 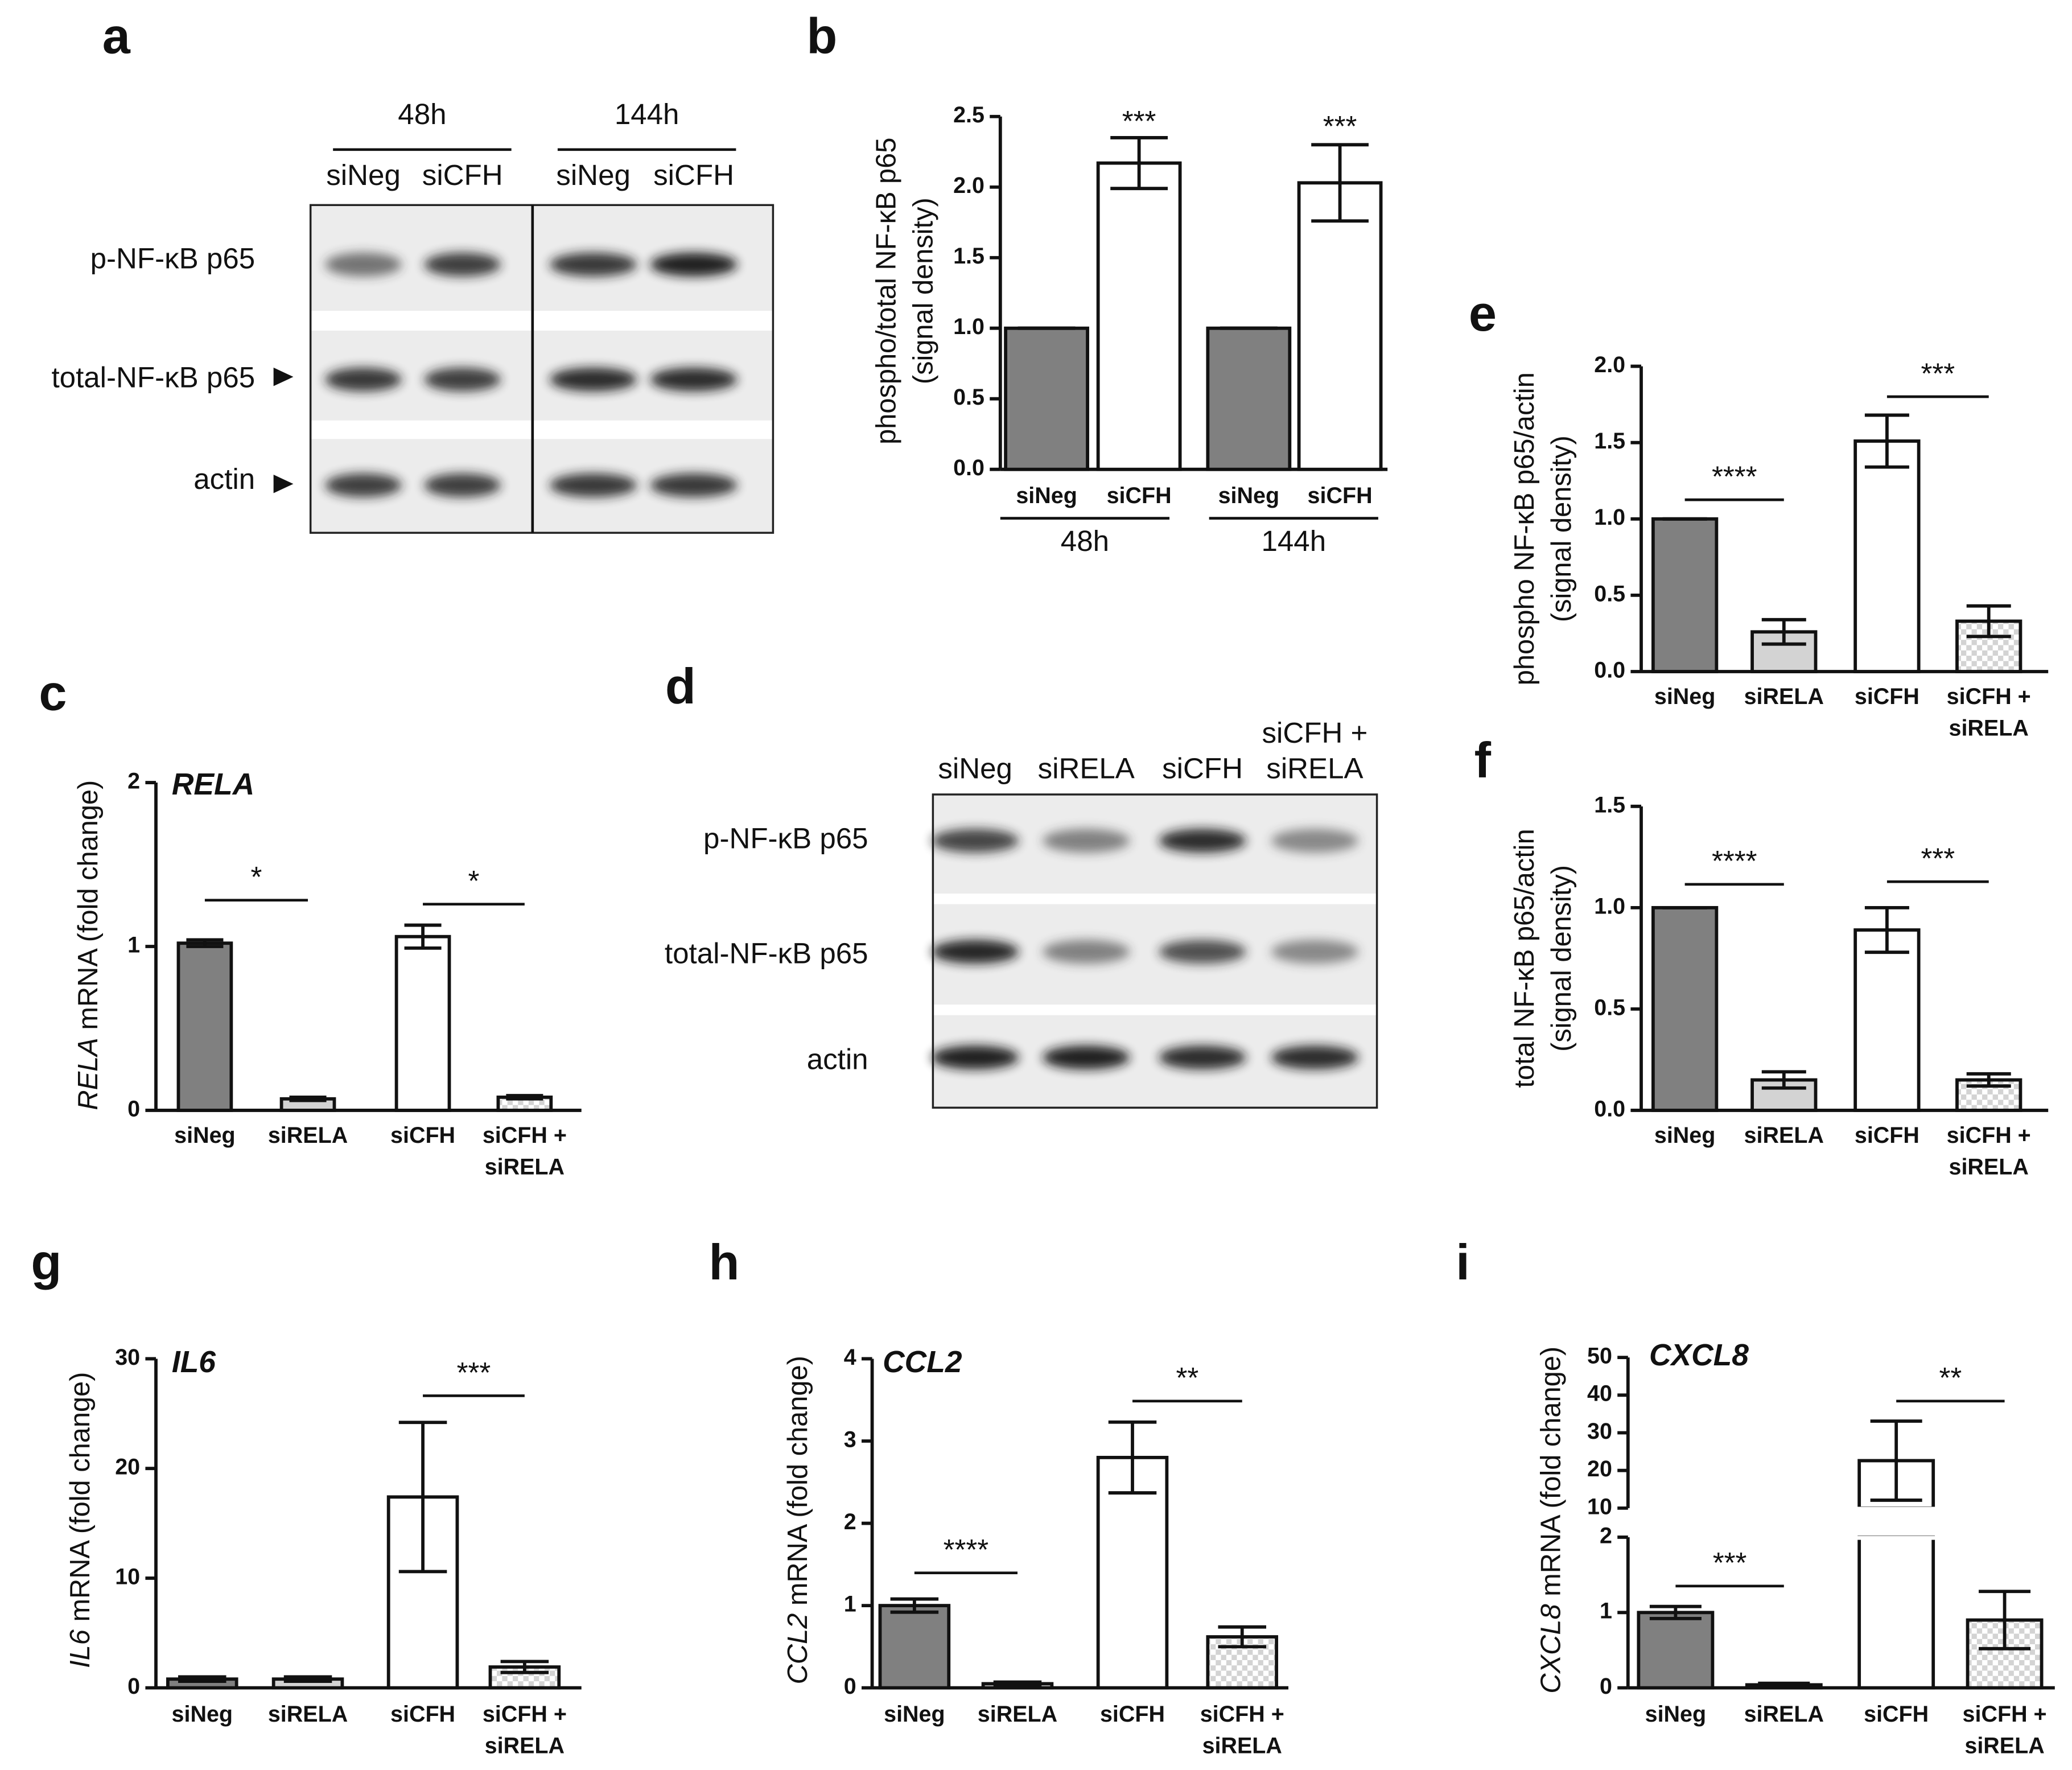 I want to click on y-axis-label: IL6 mRNA (fold change), so click(x=80, y=1520).